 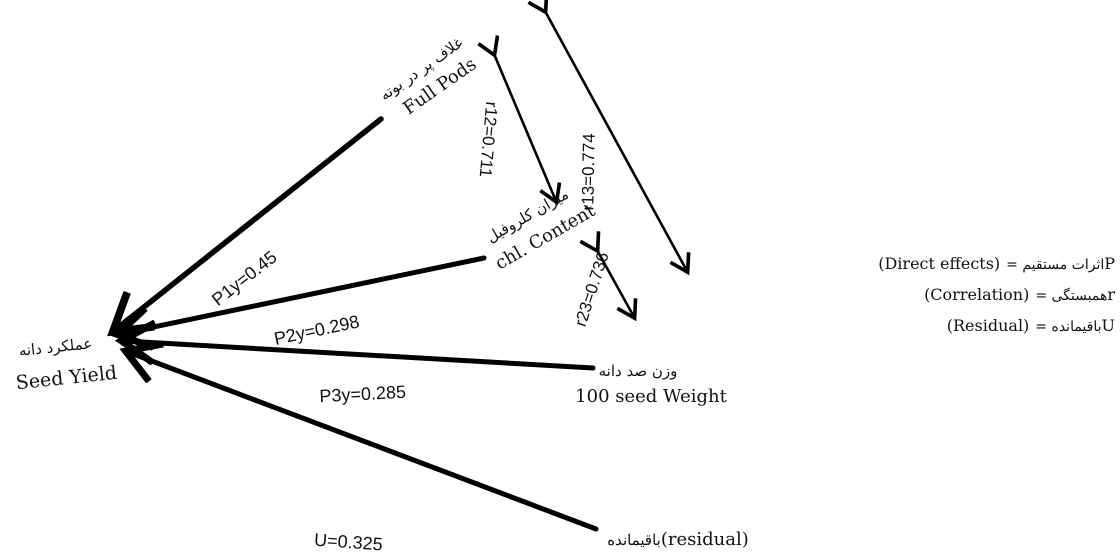 What do you see at coordinates (363, 442) in the screenshot?
I see `arrow-residual-to-yield` at bounding box center [363, 442].